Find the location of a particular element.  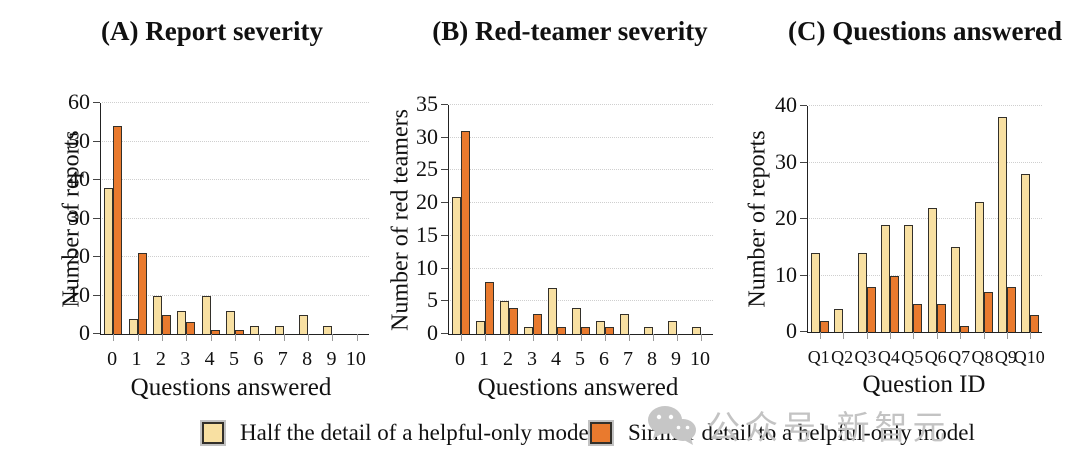

y-axis-tick-label: 35 is located at coordinates (427, 103).